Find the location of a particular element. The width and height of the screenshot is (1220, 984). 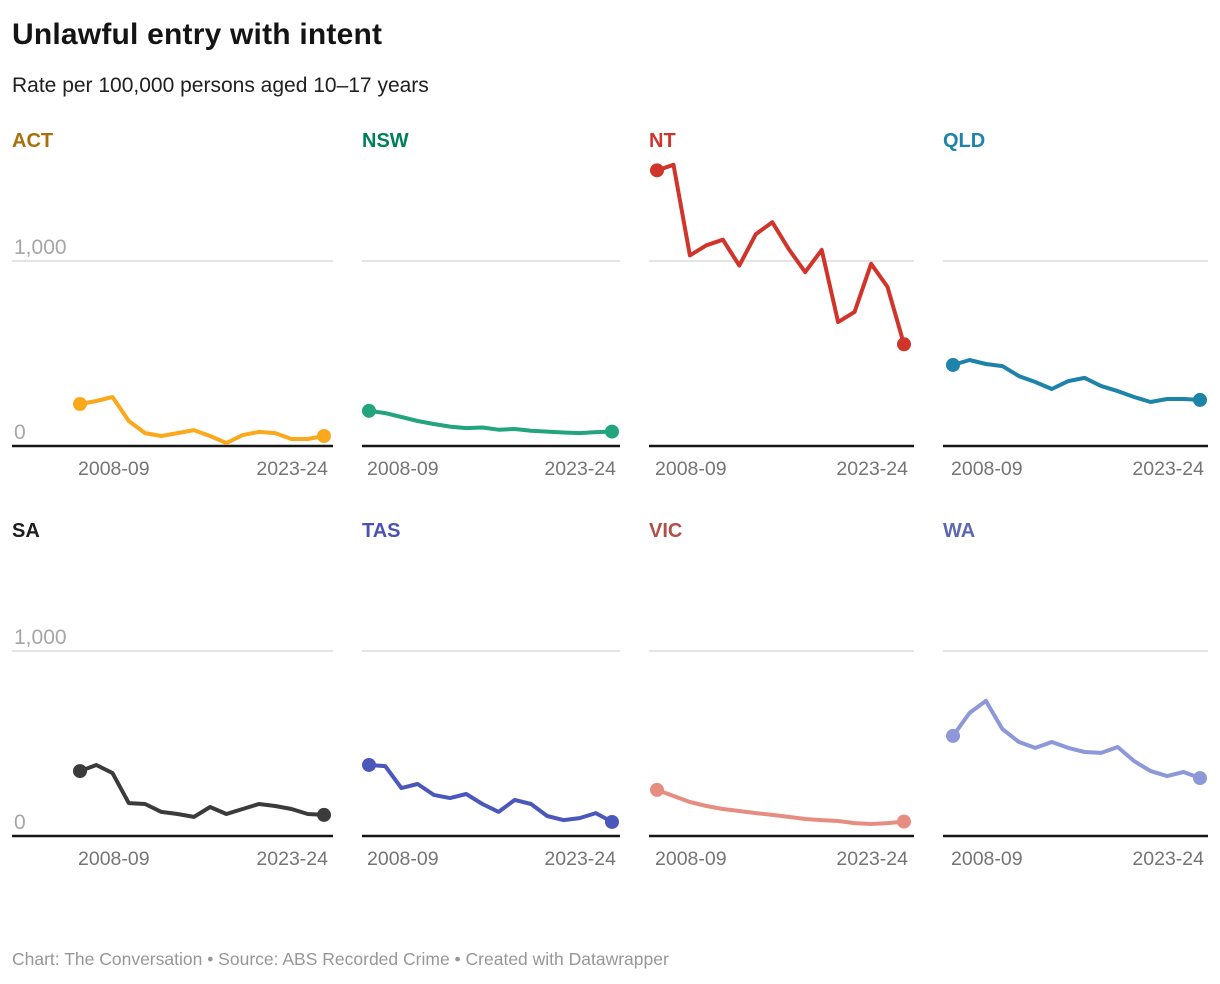

panel-qld: QLD 2008-09 2023-24 is located at coordinates (1075, 306).